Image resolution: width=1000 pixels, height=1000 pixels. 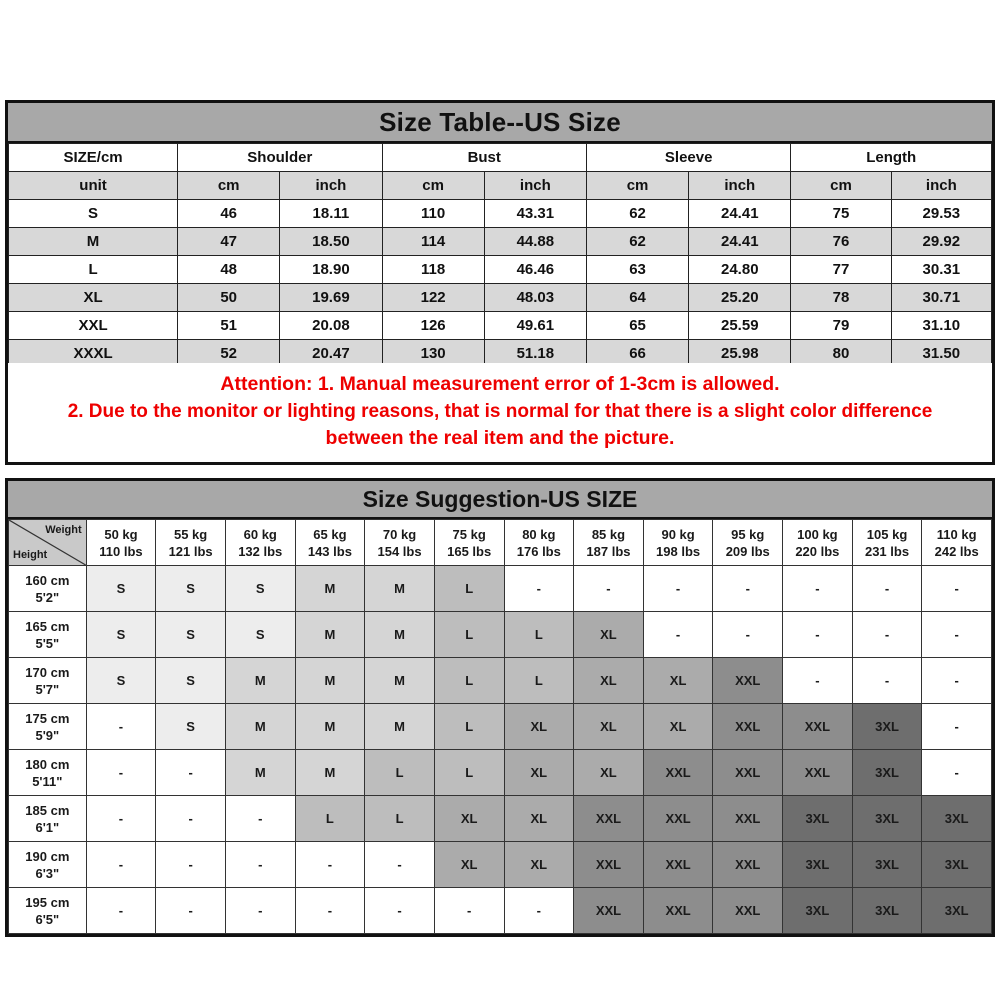 What do you see at coordinates (941, 185) in the screenshot?
I see `unit-length-inch: inch` at bounding box center [941, 185].